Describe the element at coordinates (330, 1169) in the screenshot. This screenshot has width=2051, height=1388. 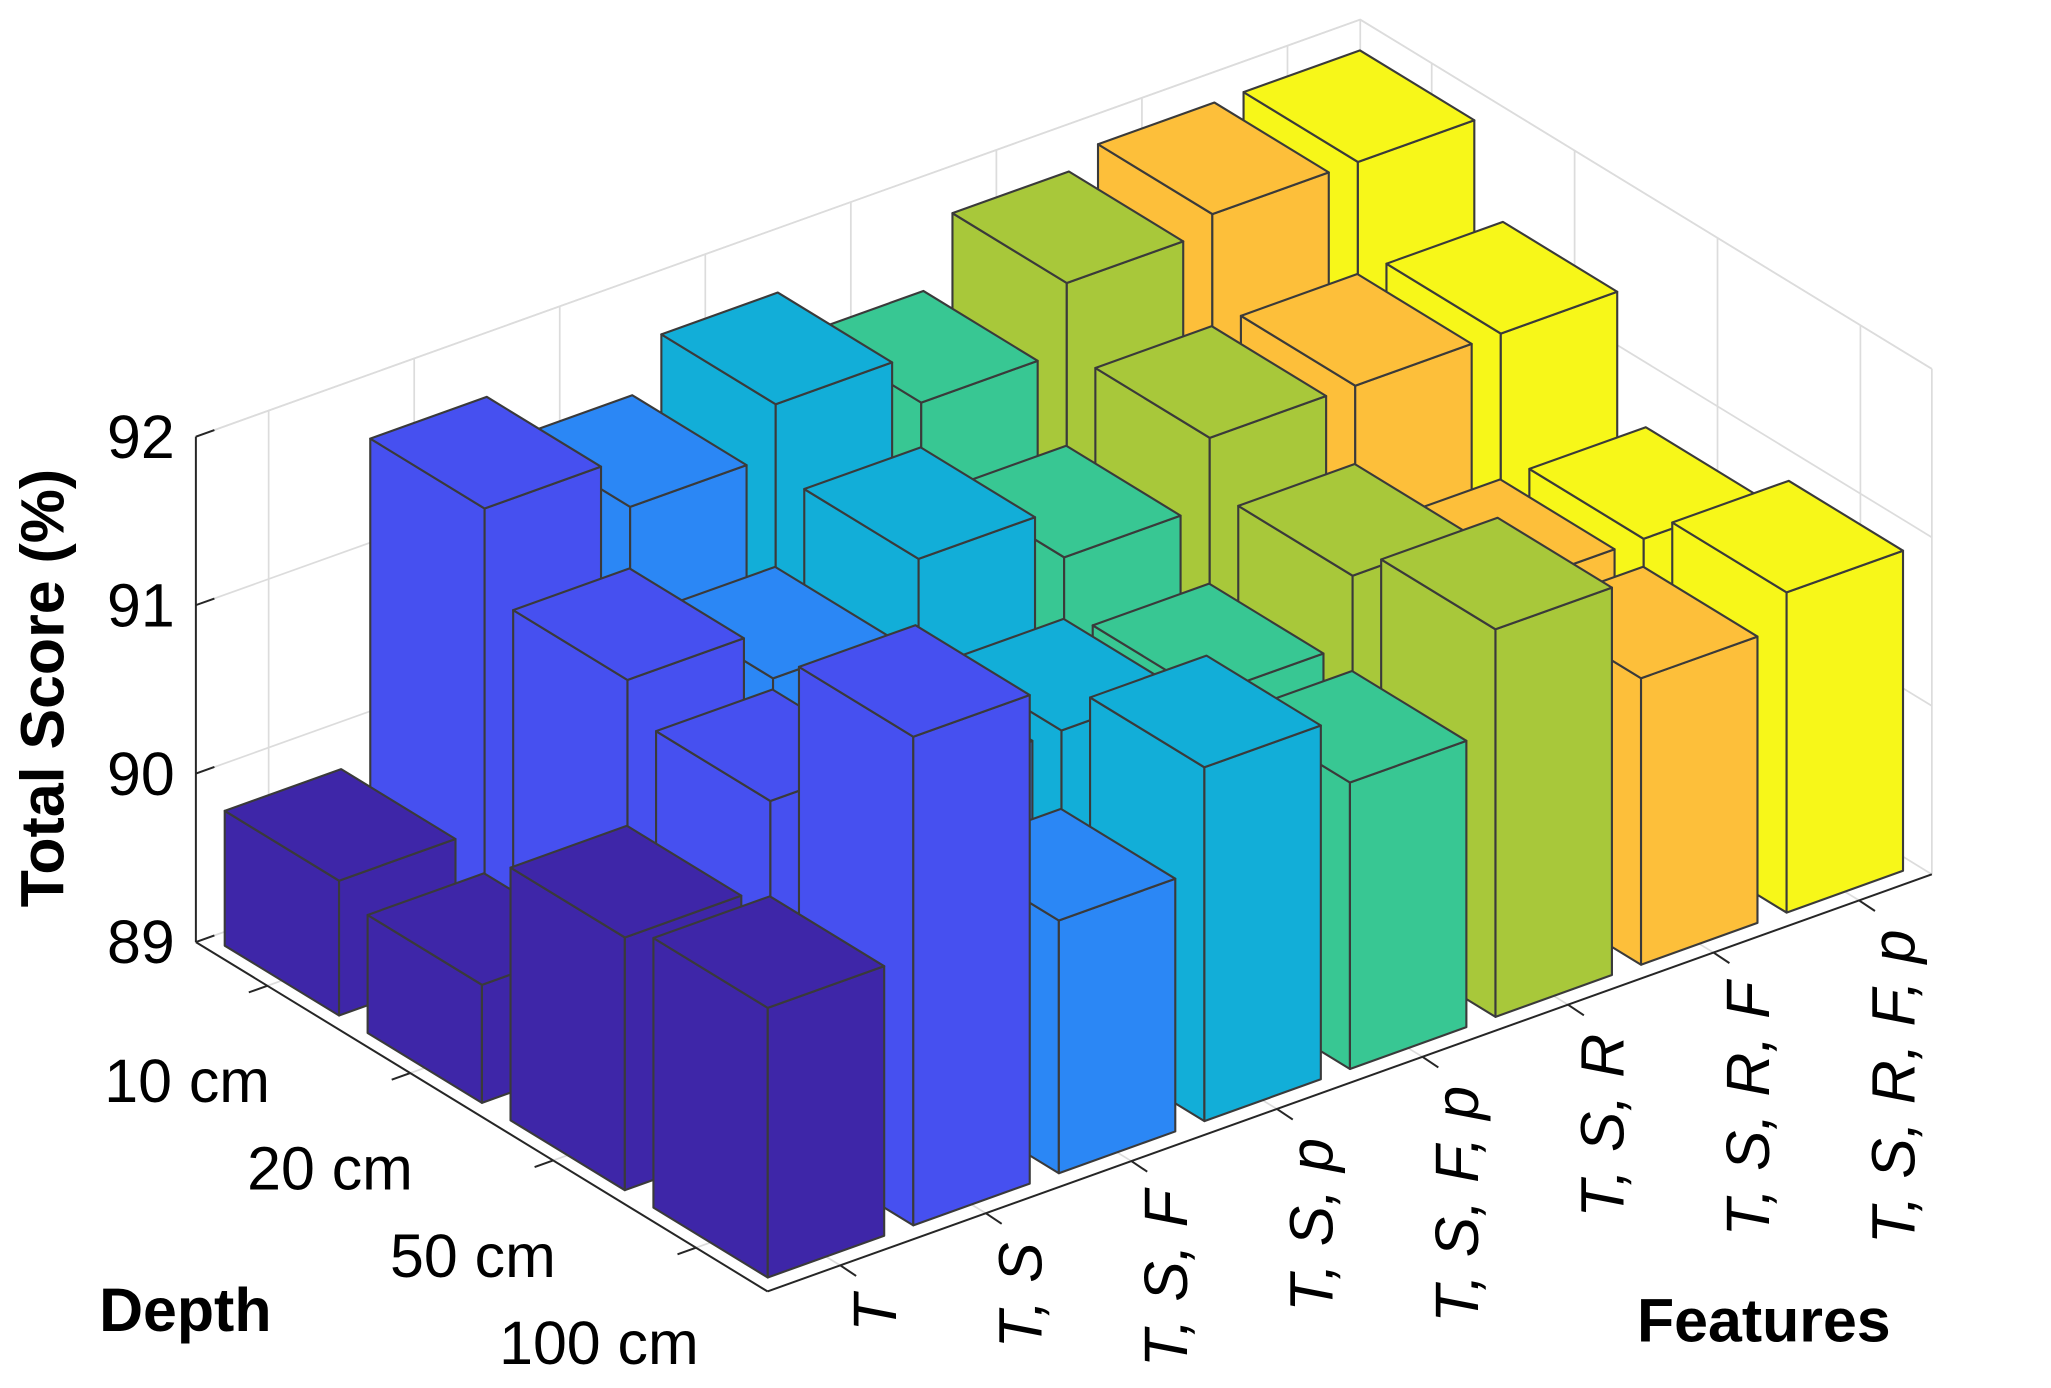
I see `depth-tick-label: 20 cm` at that location.